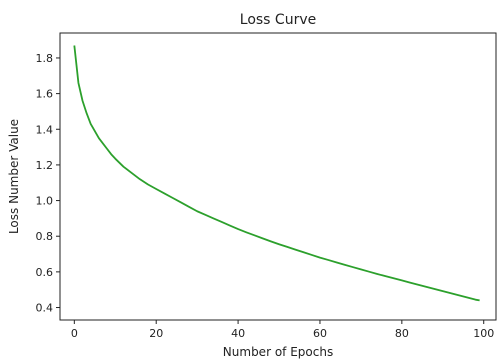 The image size is (500, 361). What do you see at coordinates (14, 176) in the screenshot?
I see `y-axis-title: Loss Number Value` at bounding box center [14, 176].